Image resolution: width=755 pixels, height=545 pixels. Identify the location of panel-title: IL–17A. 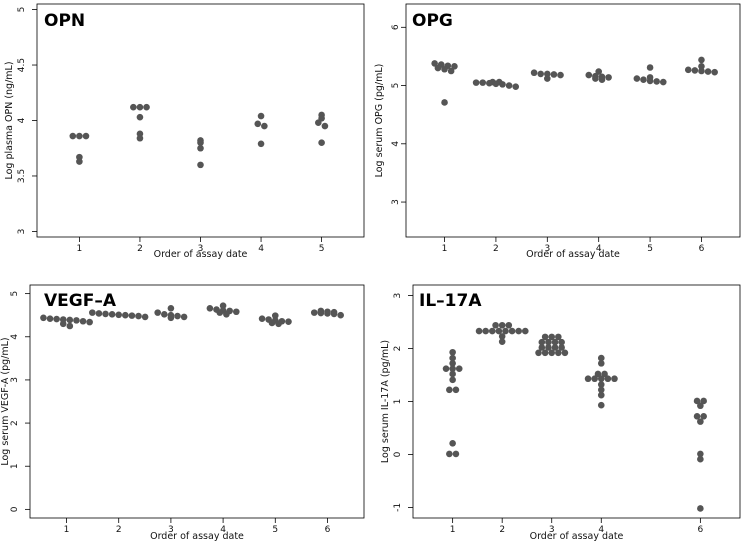
(450, 301).